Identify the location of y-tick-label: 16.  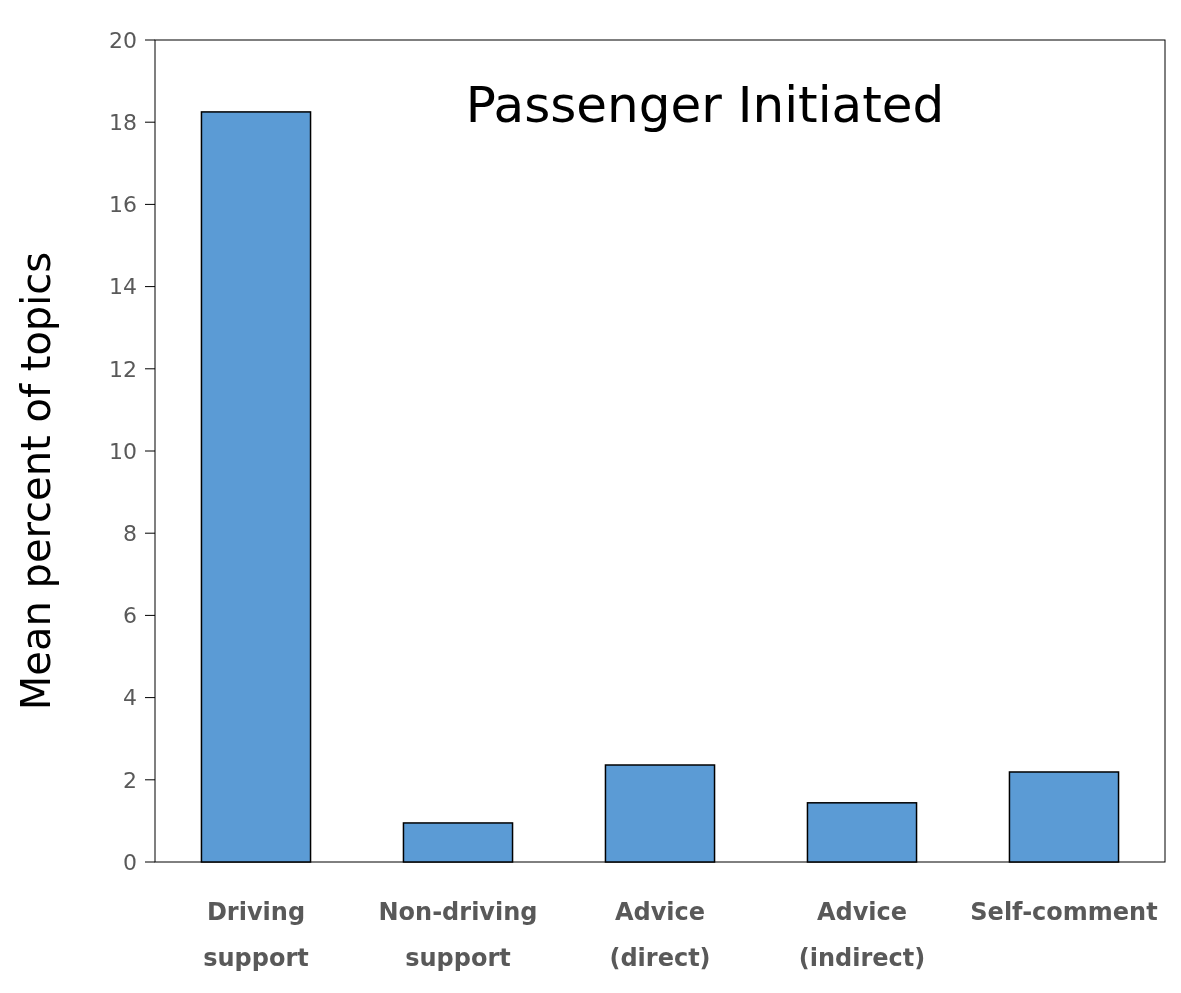
(123, 205).